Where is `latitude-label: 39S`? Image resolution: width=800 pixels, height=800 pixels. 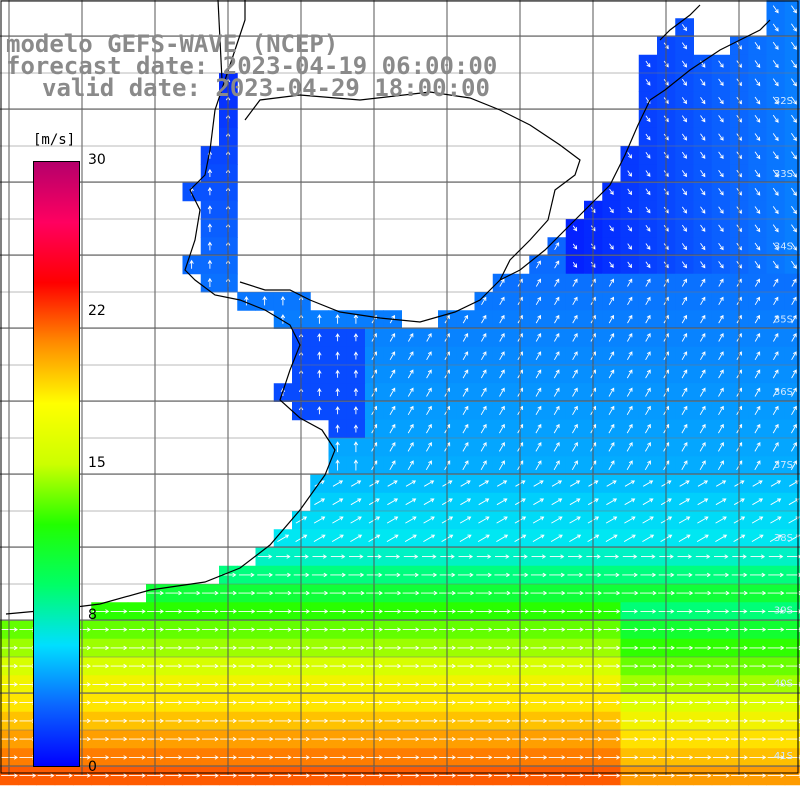
latitude-label: 39S is located at coordinates (783, 611).